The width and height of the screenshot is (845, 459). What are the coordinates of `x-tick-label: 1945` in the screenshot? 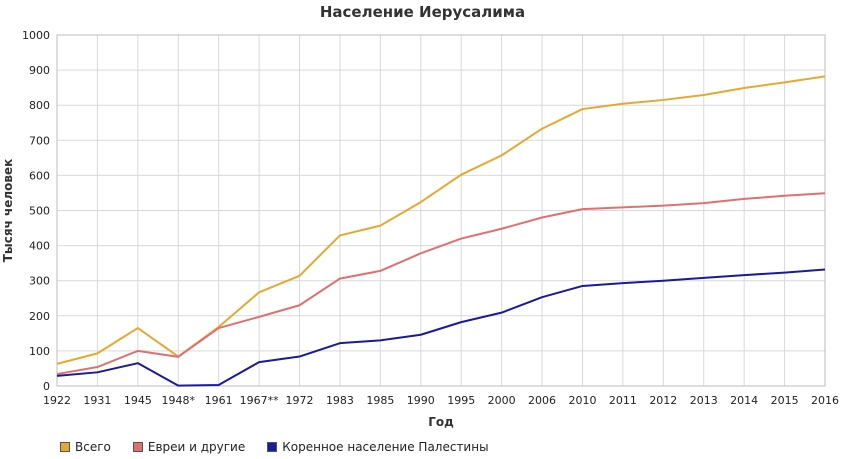 It's located at (138, 400).